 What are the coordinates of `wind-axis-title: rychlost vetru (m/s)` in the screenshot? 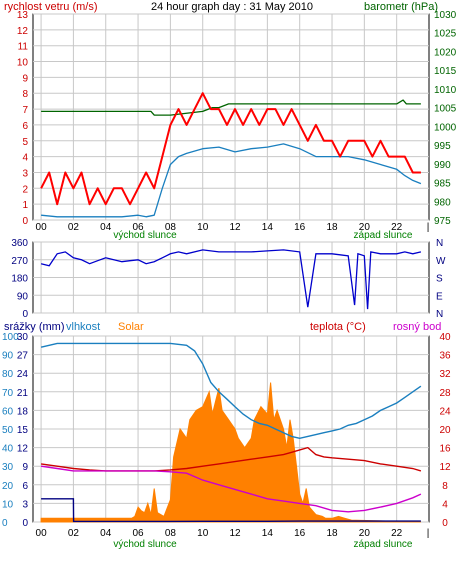 It's located at (51, 7).